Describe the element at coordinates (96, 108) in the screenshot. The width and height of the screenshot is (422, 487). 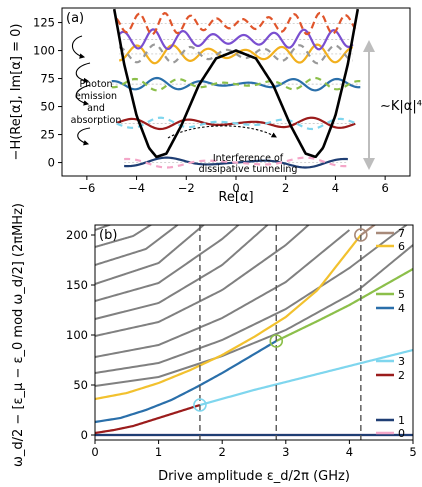
I see `photon-annotation-line-3: and` at that location.